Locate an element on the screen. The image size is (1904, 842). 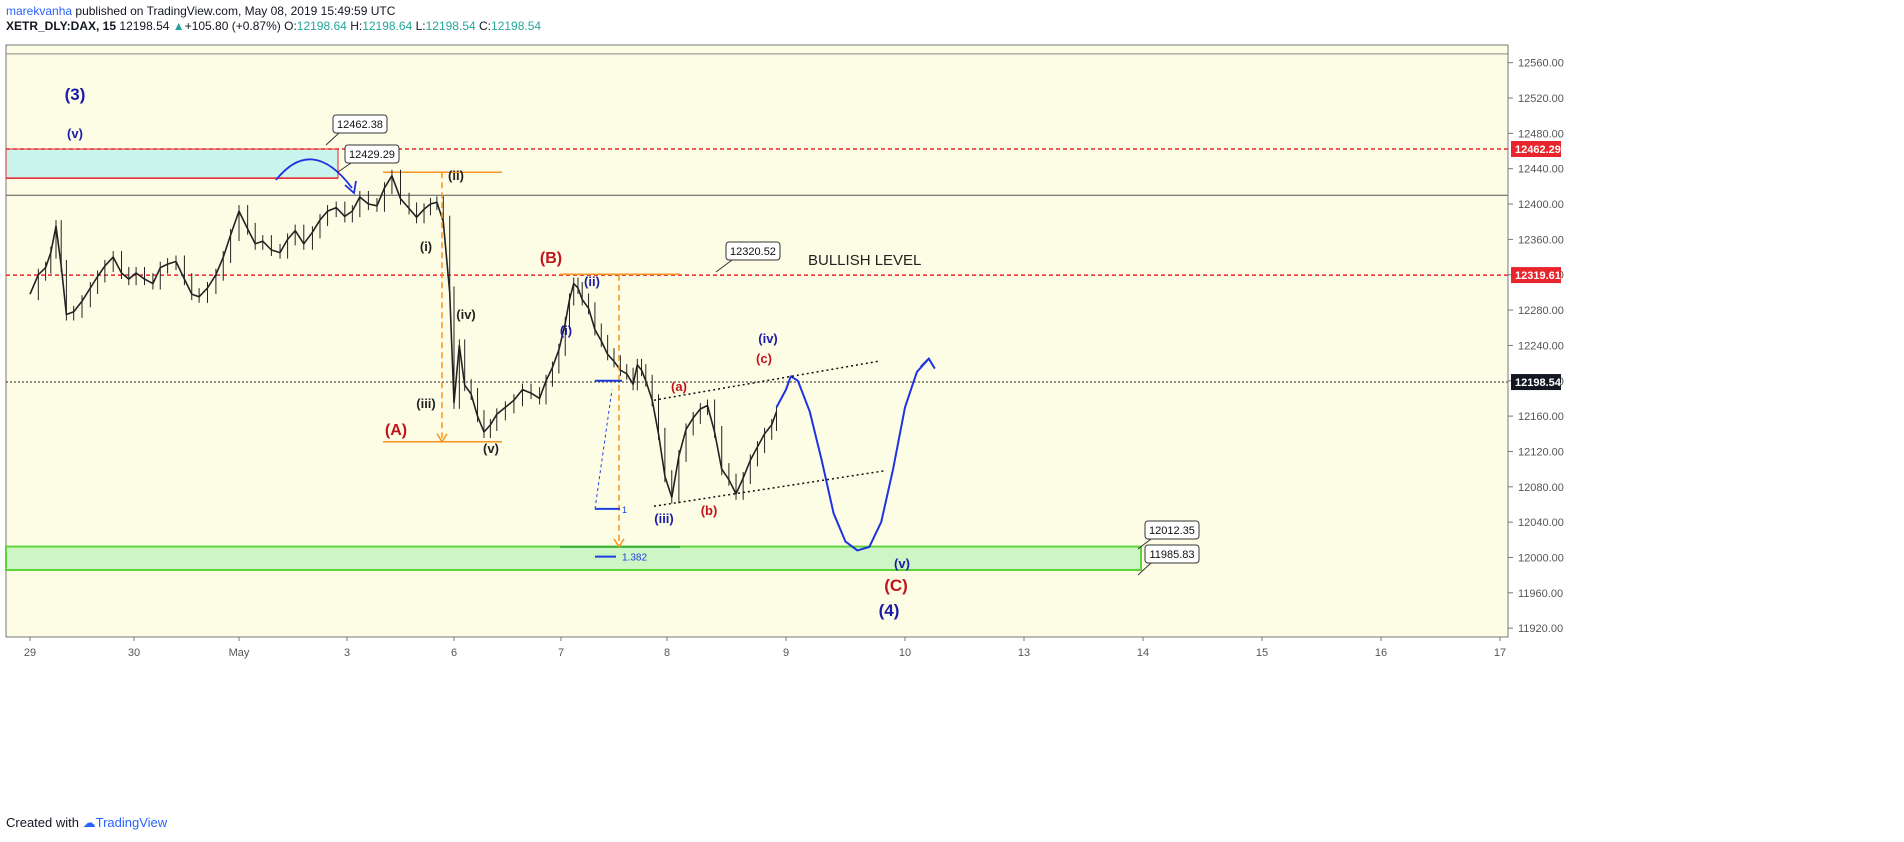
price-tick-label: 12040.00 is located at coordinates (1541, 523).